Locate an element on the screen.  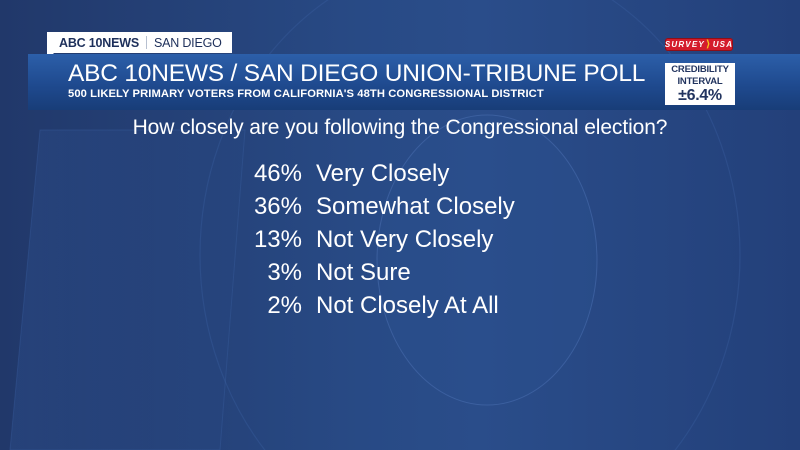
station-tag: ABC 10NEWS SAN DIEGO is located at coordinates (139, 46).